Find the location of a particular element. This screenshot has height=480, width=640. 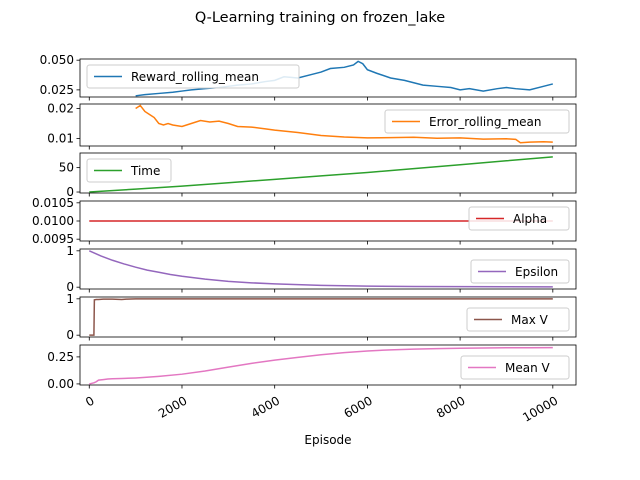

panel-6: 0 1 Max V is located at coordinates (321, 317).